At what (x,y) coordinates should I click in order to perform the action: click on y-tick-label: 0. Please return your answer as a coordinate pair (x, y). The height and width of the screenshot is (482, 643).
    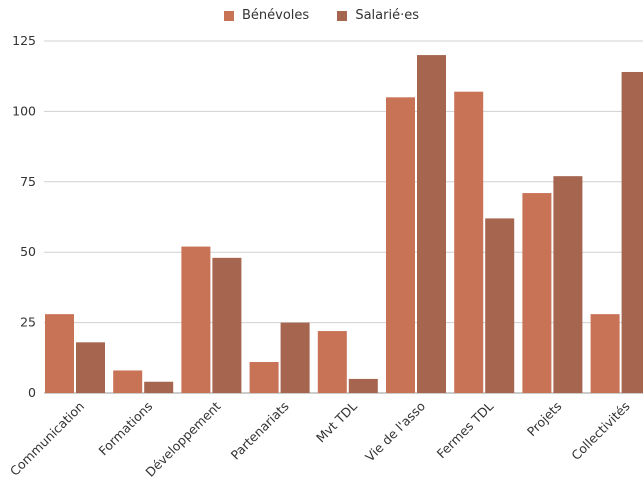
    Looking at the image, I should click on (32, 392).